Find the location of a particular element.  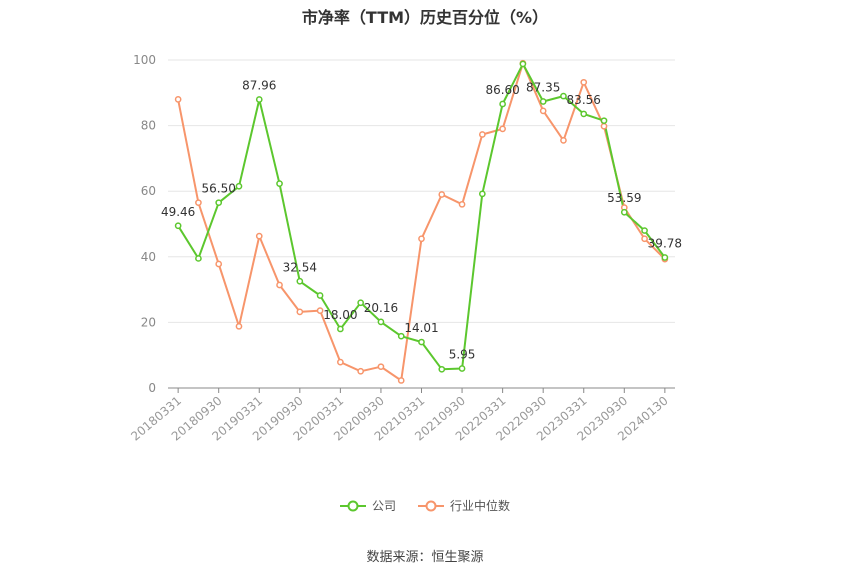

data-label: 53.59 is located at coordinates (624, 198).